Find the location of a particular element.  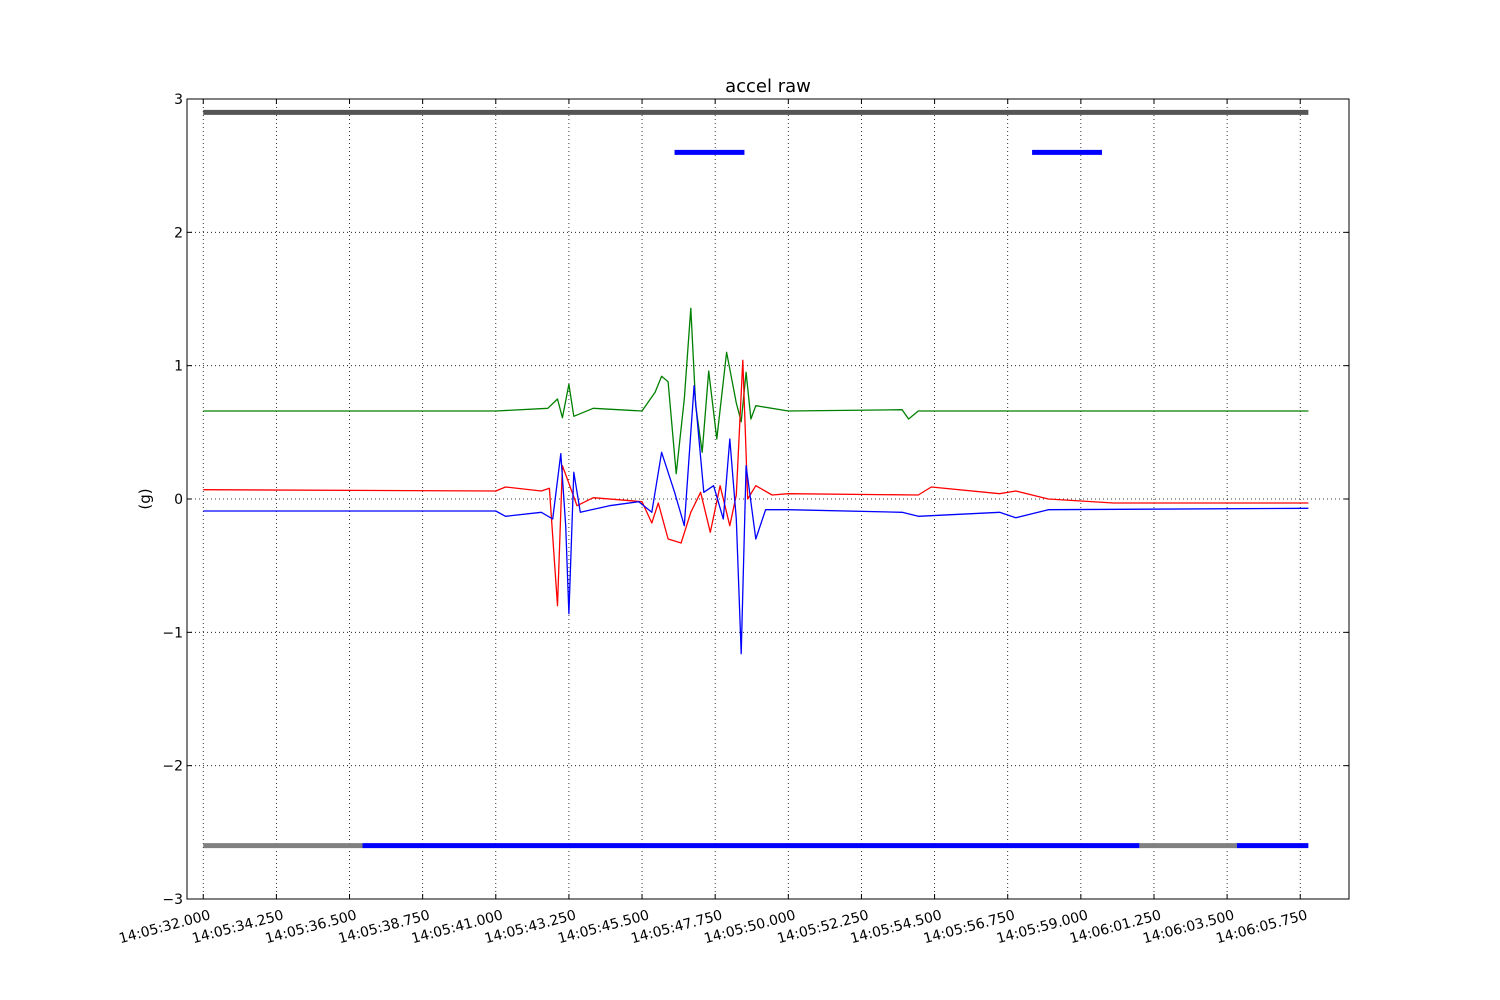

chart-title: accel raw is located at coordinates (768, 86).